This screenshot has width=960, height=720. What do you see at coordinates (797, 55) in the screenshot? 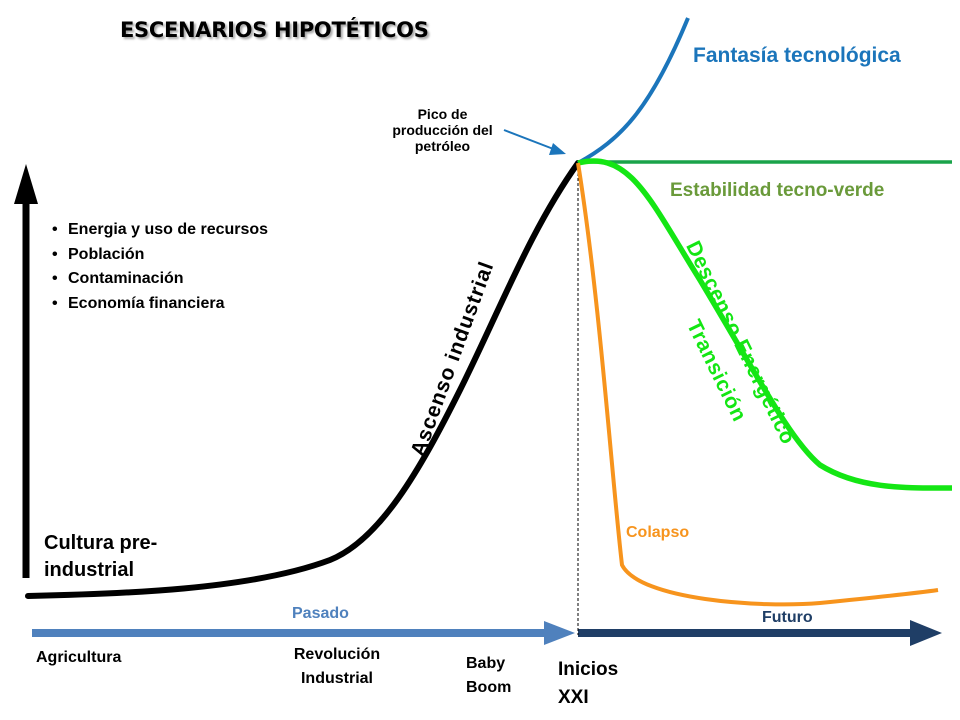
I see `label-fantasy: Fantasía tecnológica` at bounding box center [797, 55].